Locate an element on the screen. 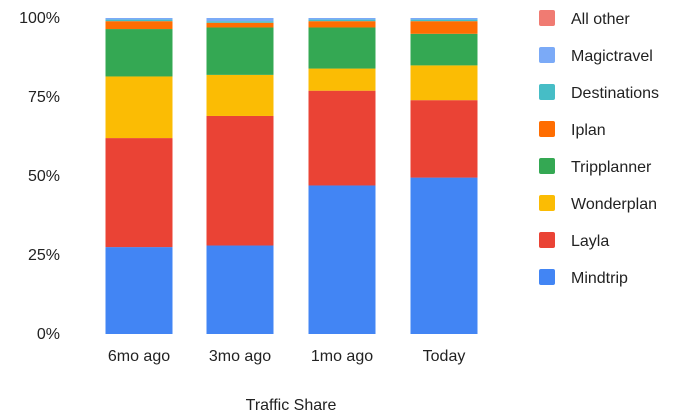 This screenshot has height=420, width=686. y-tick-label: 0% is located at coordinates (48, 334).